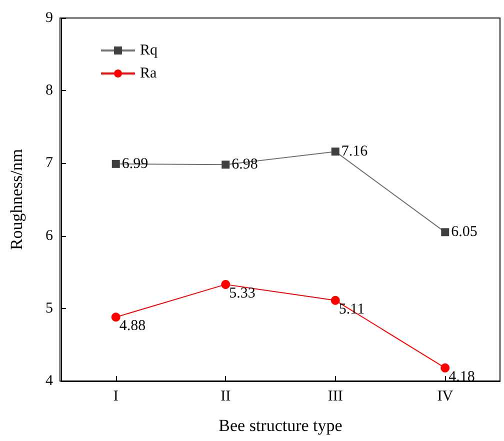 This screenshot has height=441, width=504. I want to click on legend-label: Ra, so click(149, 74).